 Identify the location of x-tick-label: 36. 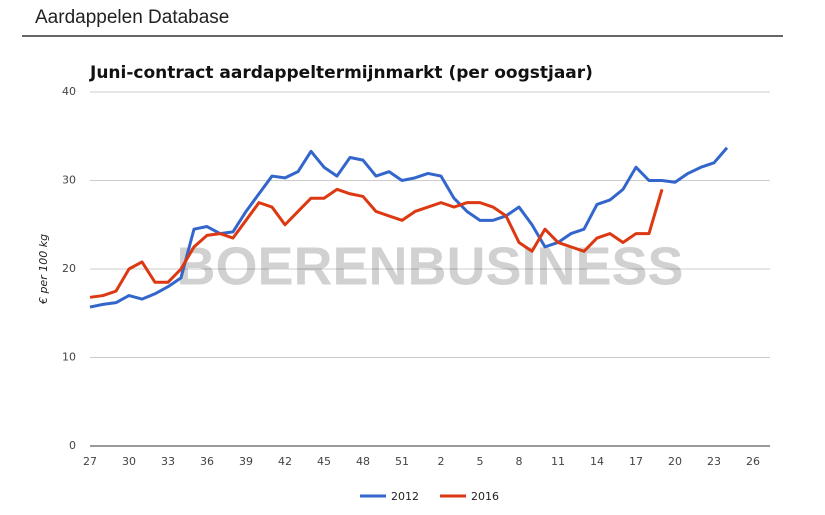
(207, 461).